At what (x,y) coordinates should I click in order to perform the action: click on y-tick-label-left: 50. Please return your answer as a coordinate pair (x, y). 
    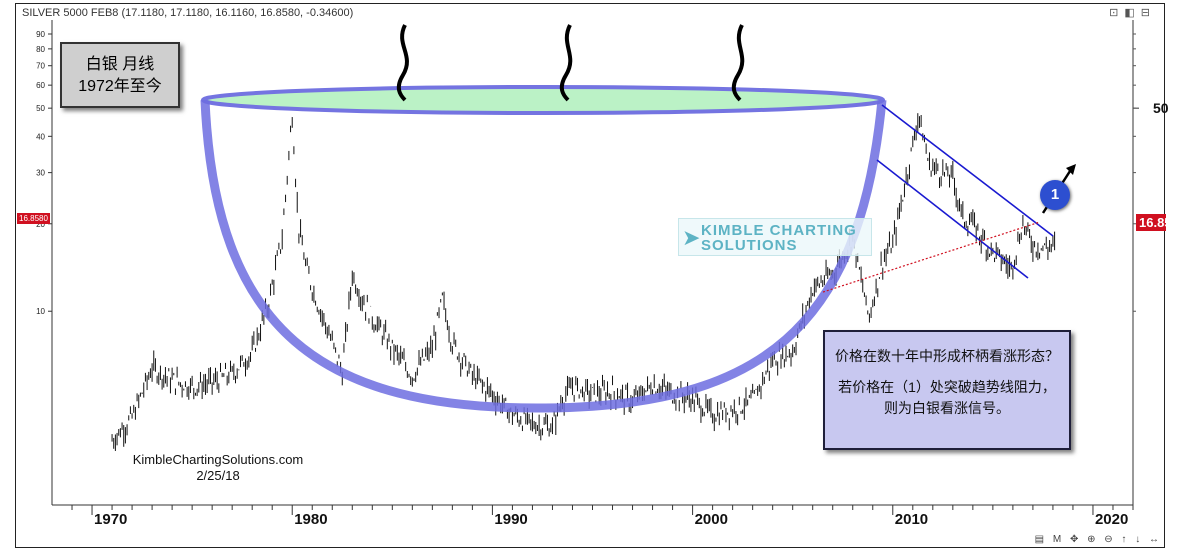
    Looking at the image, I should click on (40, 108).